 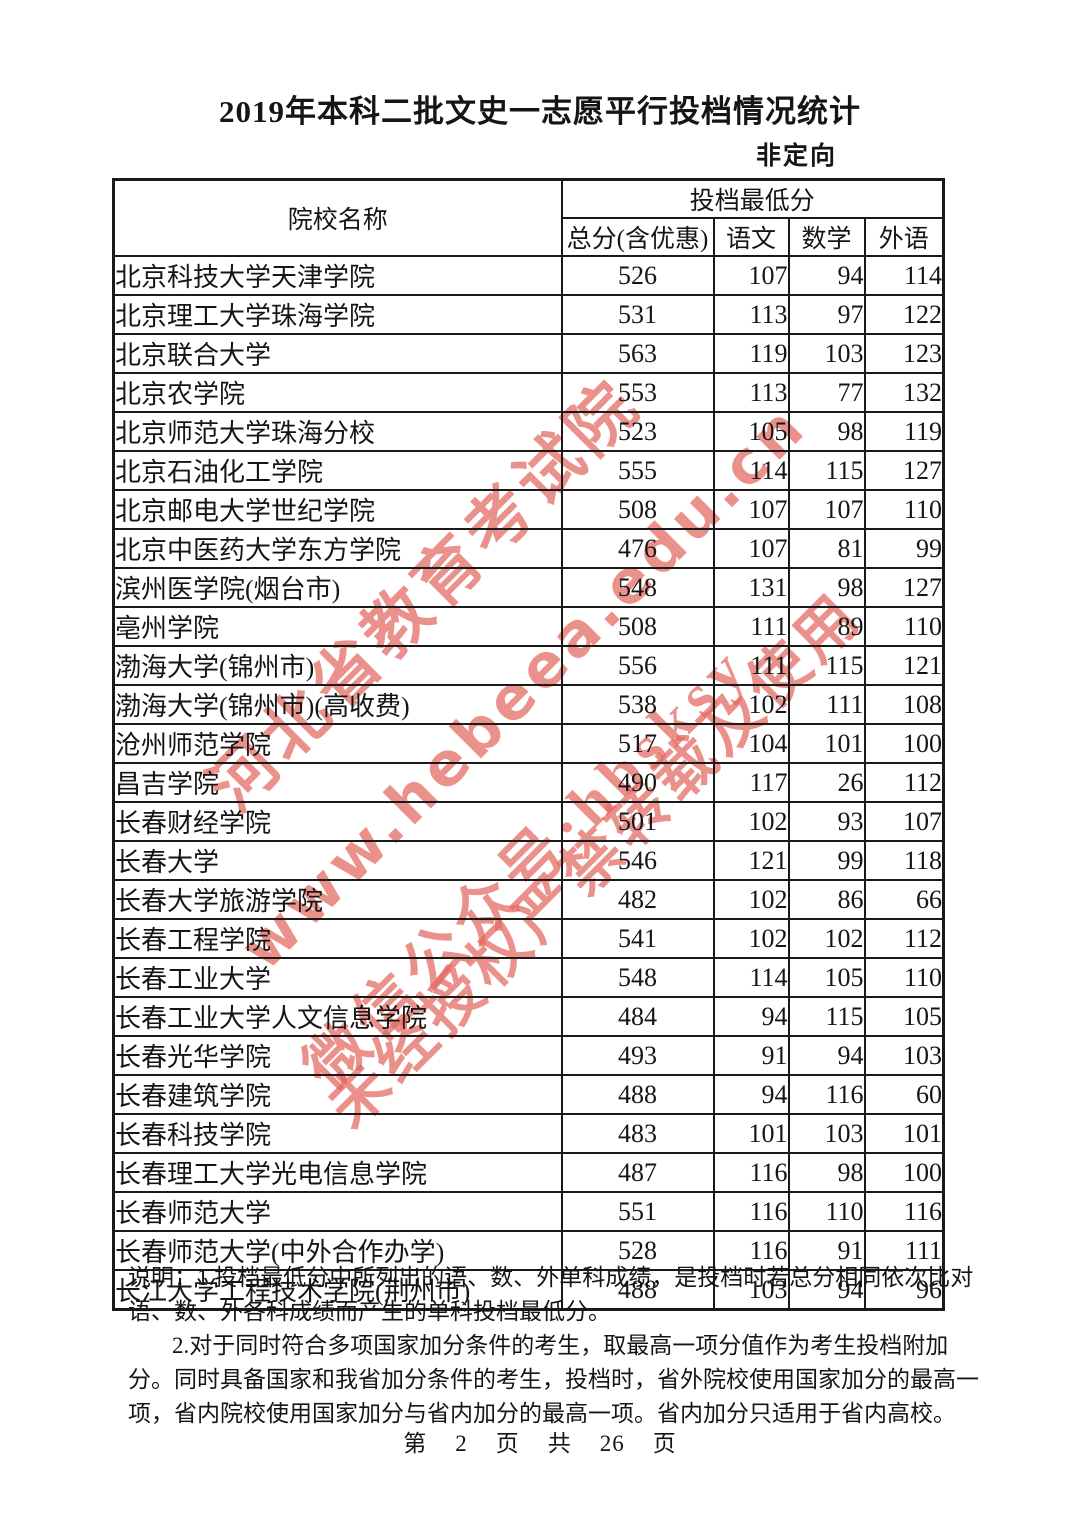 I want to click on total-score-cell: 546, so click(x=637, y=860).